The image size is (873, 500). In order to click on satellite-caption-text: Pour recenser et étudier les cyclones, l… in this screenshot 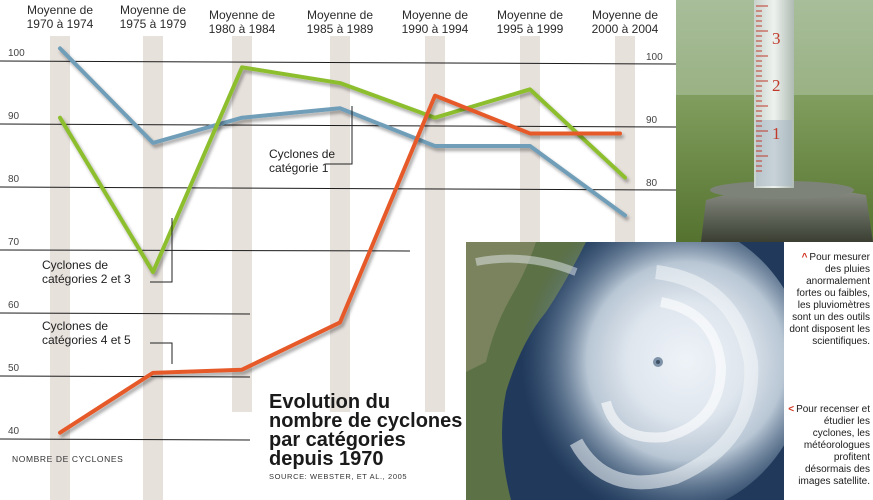, I will do `click(833, 445)`.